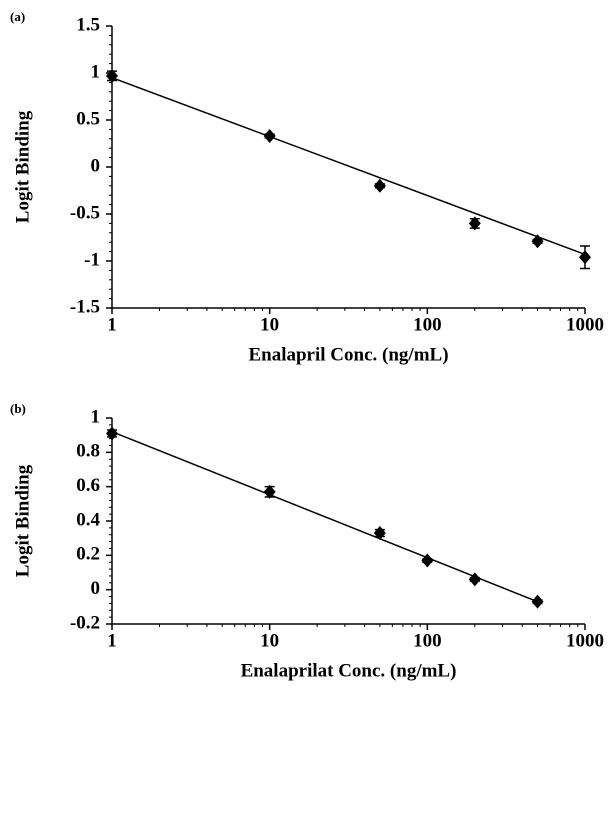  I want to click on x-axis-label: Enalaprilat Conc. (ng/mL), so click(349, 670).